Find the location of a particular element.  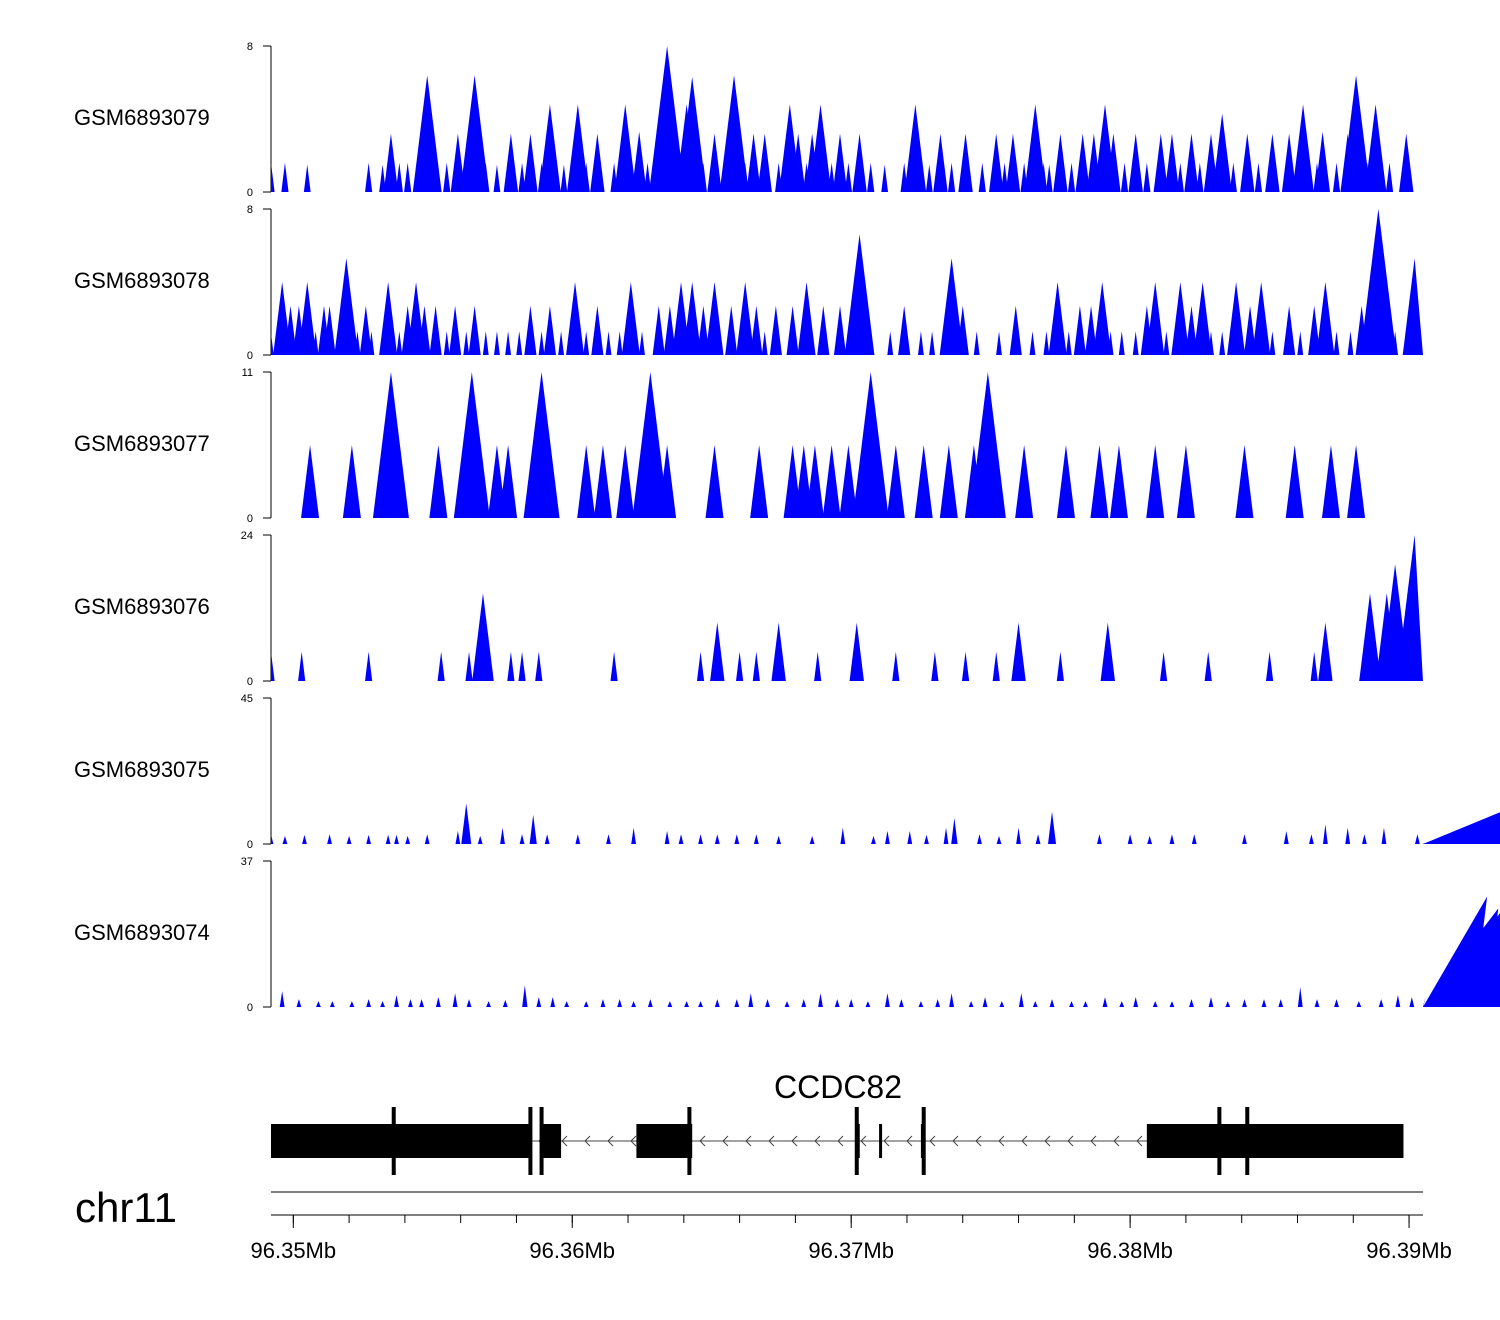

tick-label: 96.36Mb is located at coordinates (572, 1250).